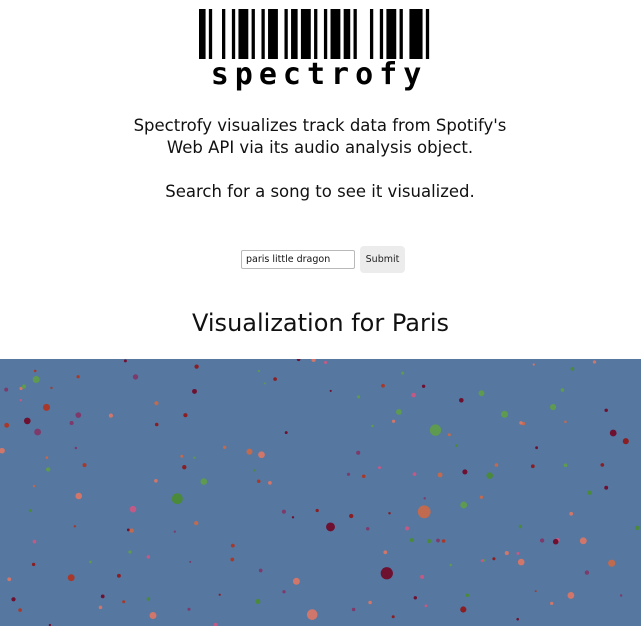  I want to click on spectrofy-logo: spectrofy, so click(319, 50).